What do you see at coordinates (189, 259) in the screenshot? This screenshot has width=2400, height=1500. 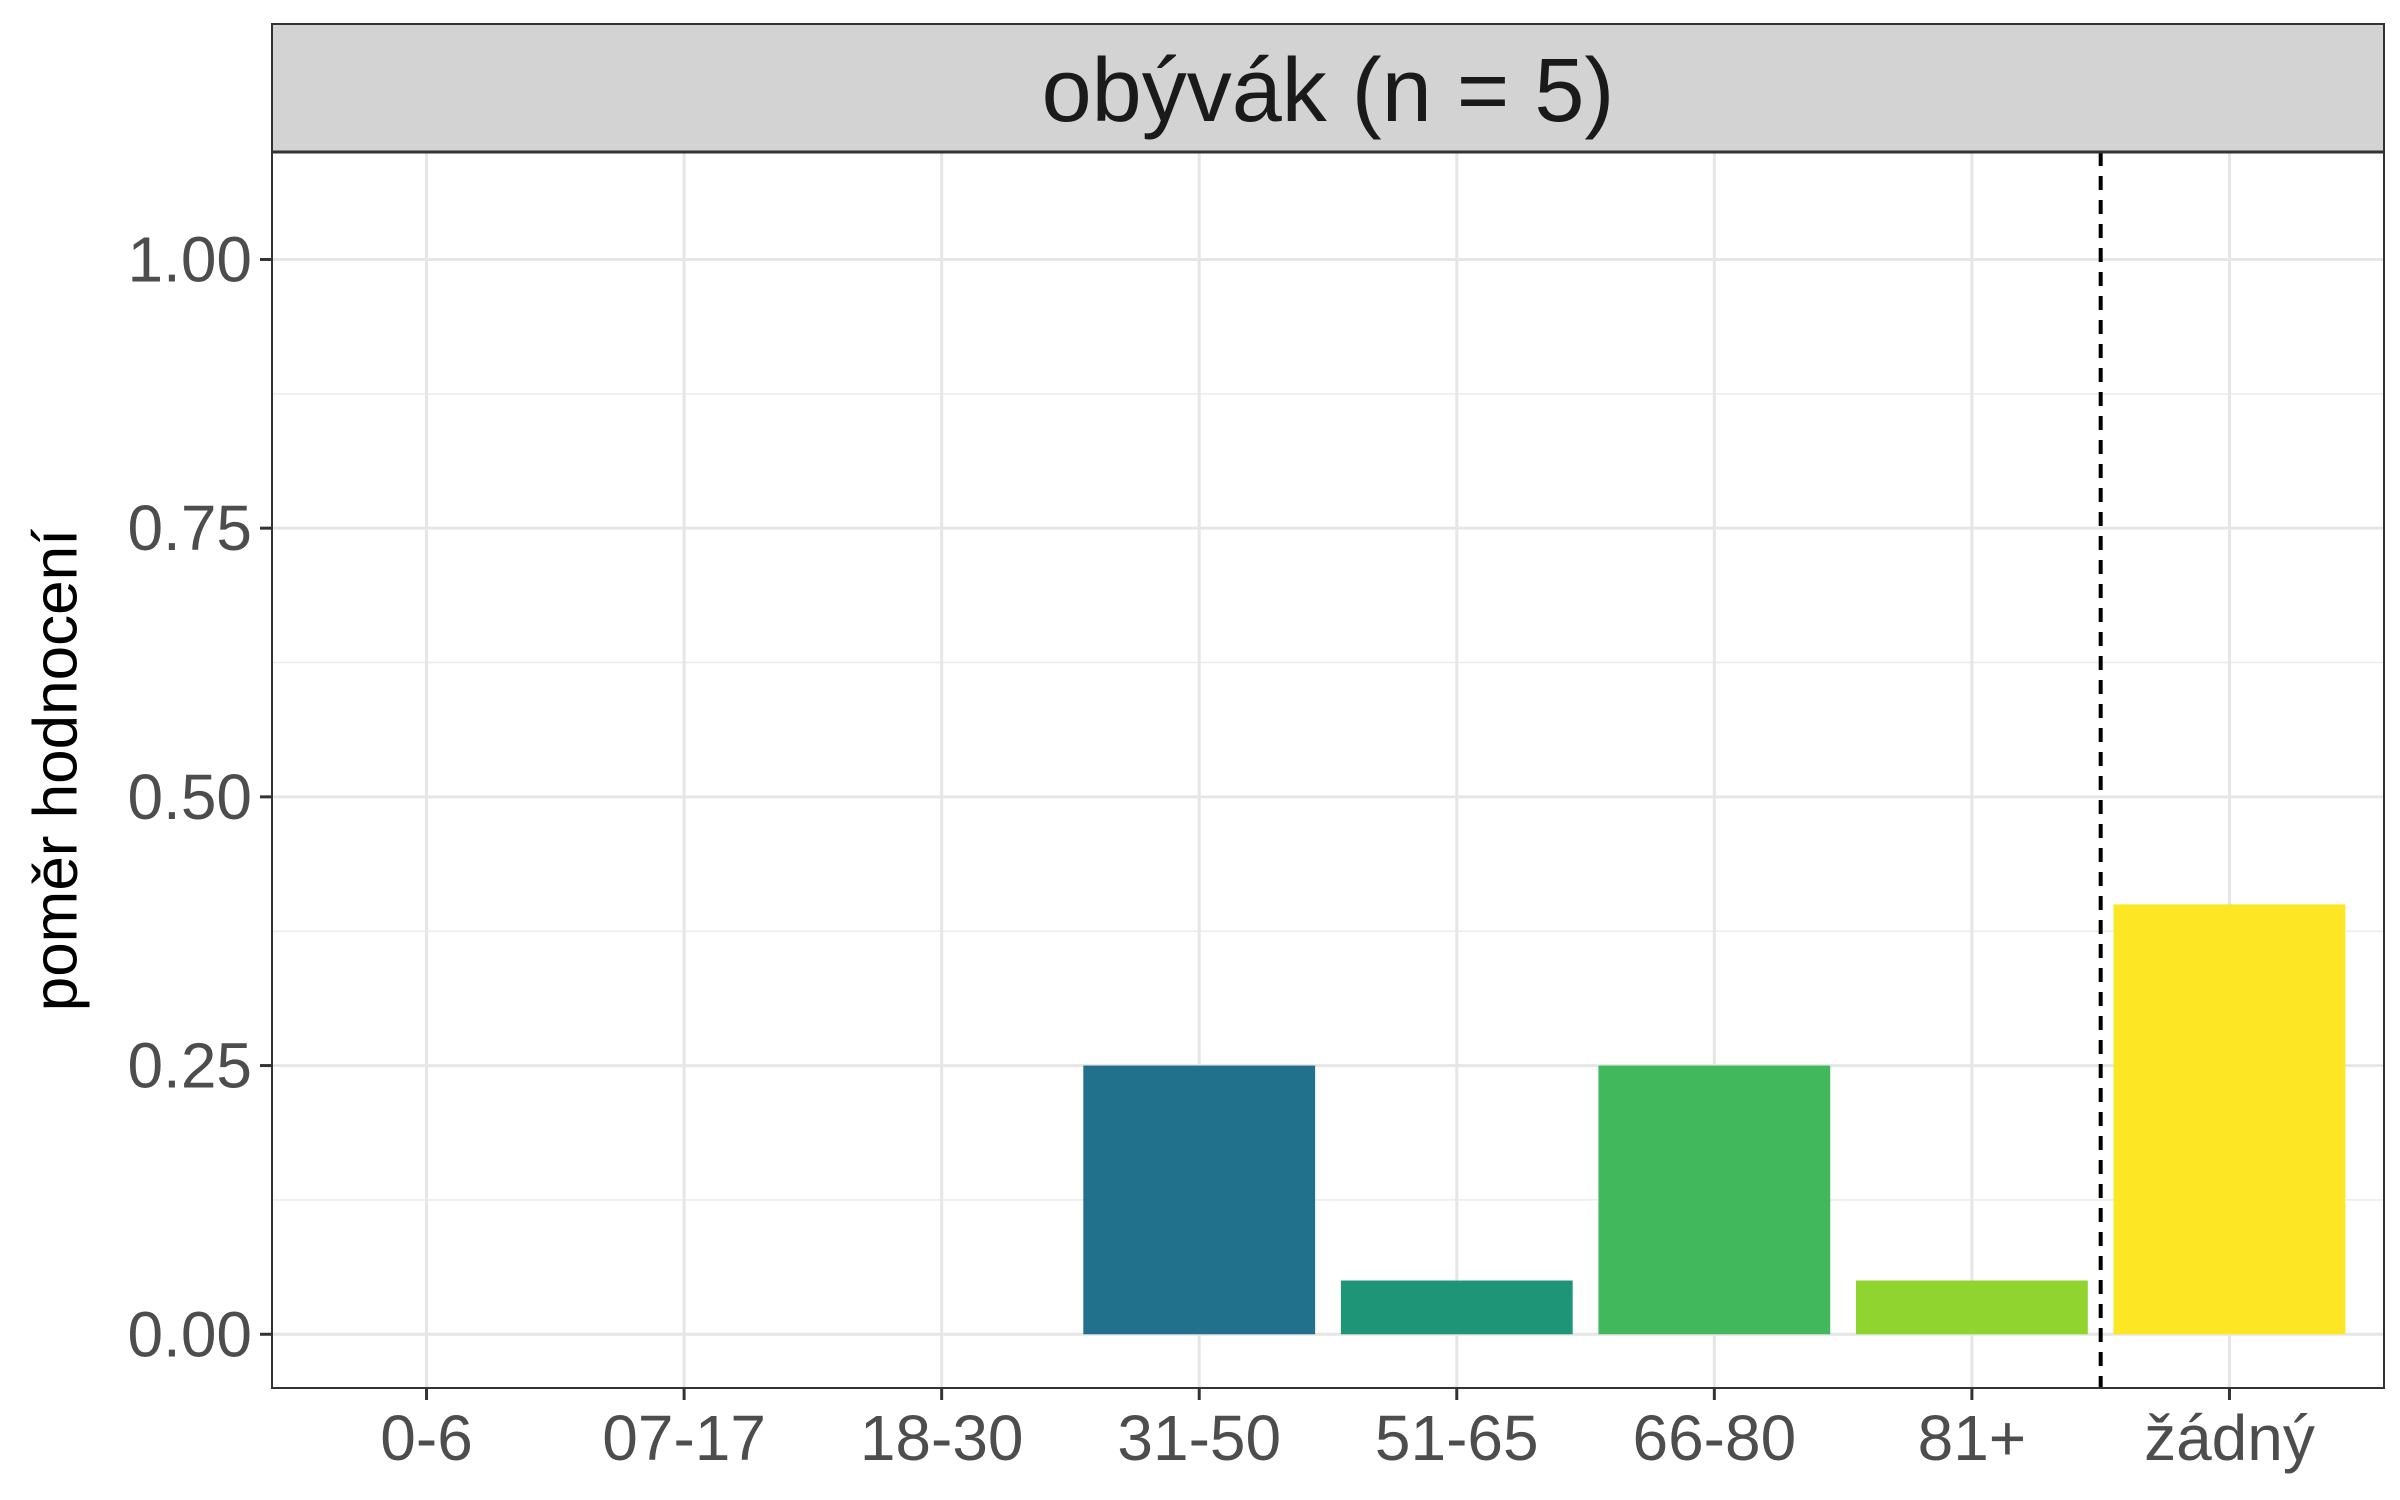 I see `y-tick-label: 1.00` at bounding box center [189, 259].